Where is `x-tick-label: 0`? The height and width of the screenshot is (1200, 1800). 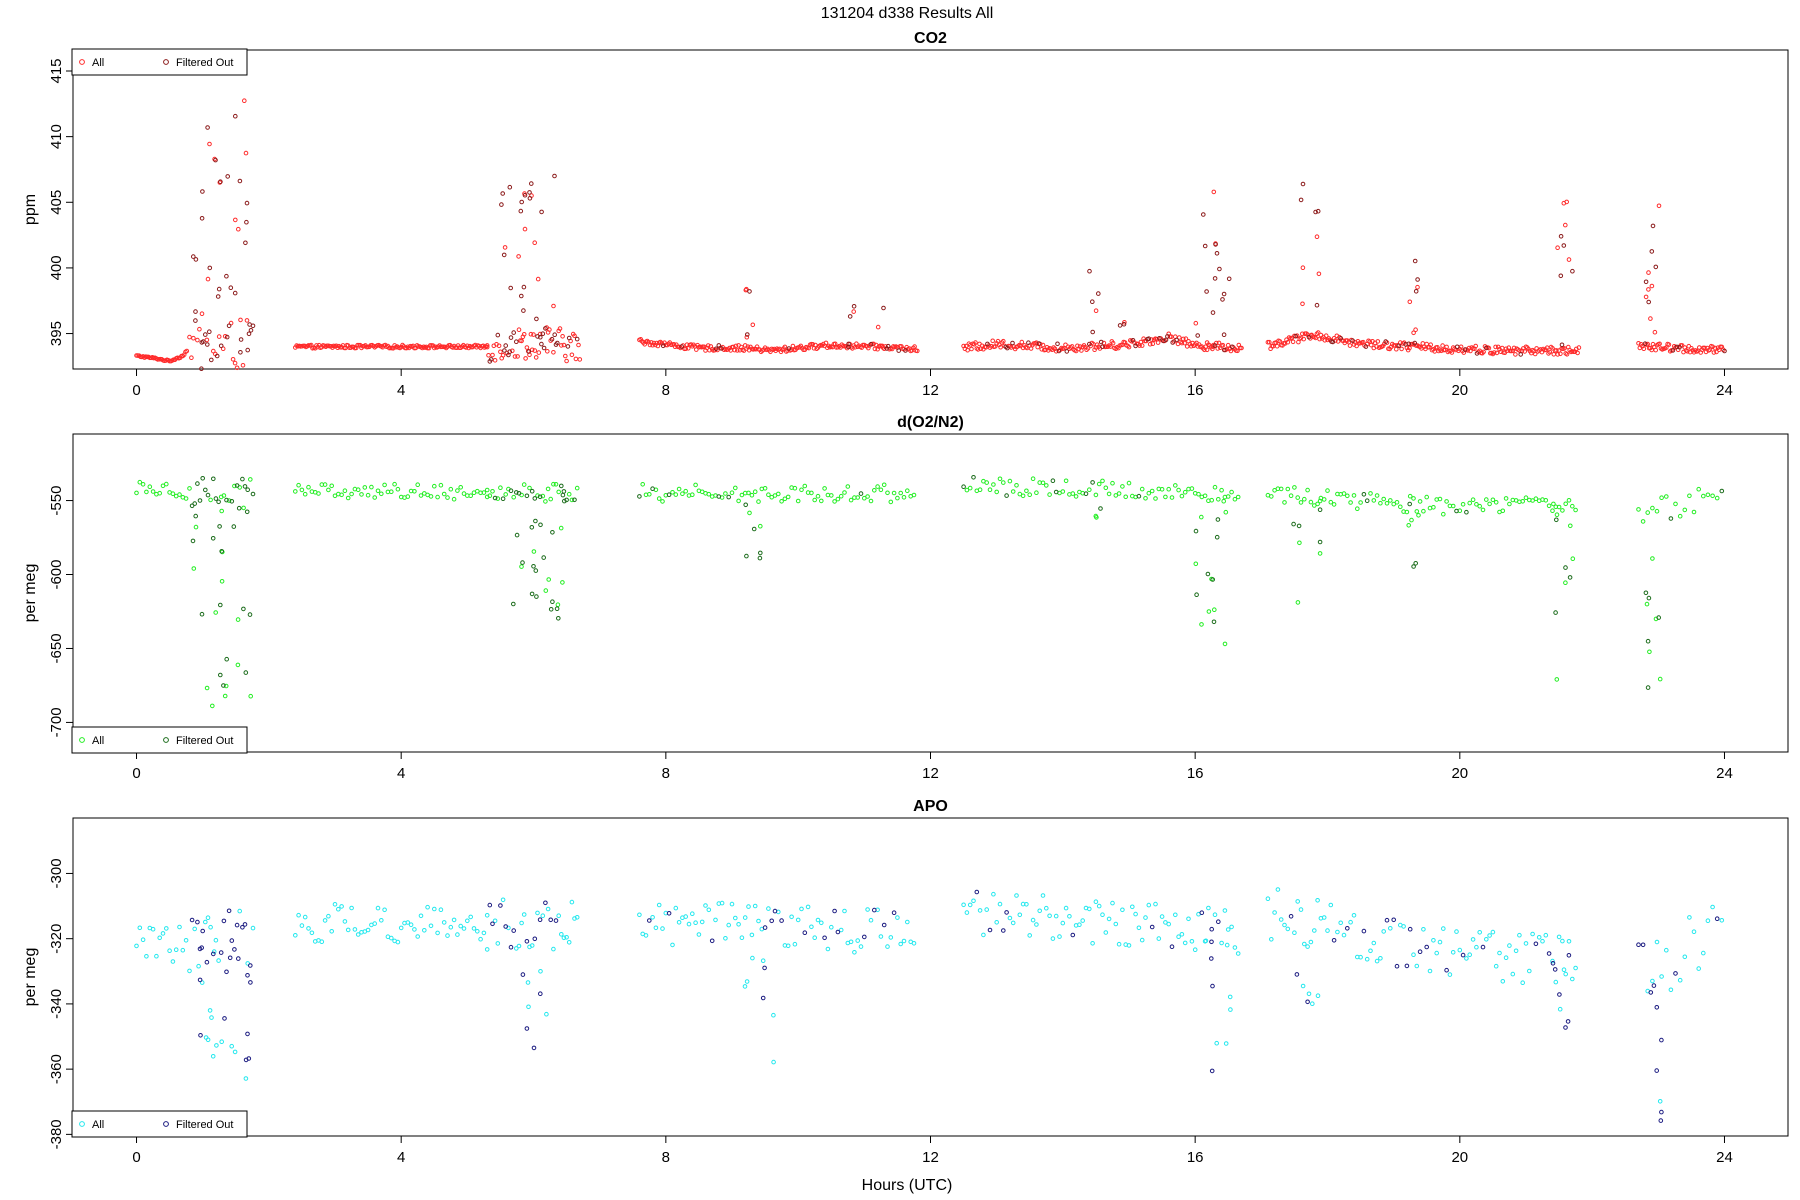
x-tick-label: 0 is located at coordinates (136, 773).